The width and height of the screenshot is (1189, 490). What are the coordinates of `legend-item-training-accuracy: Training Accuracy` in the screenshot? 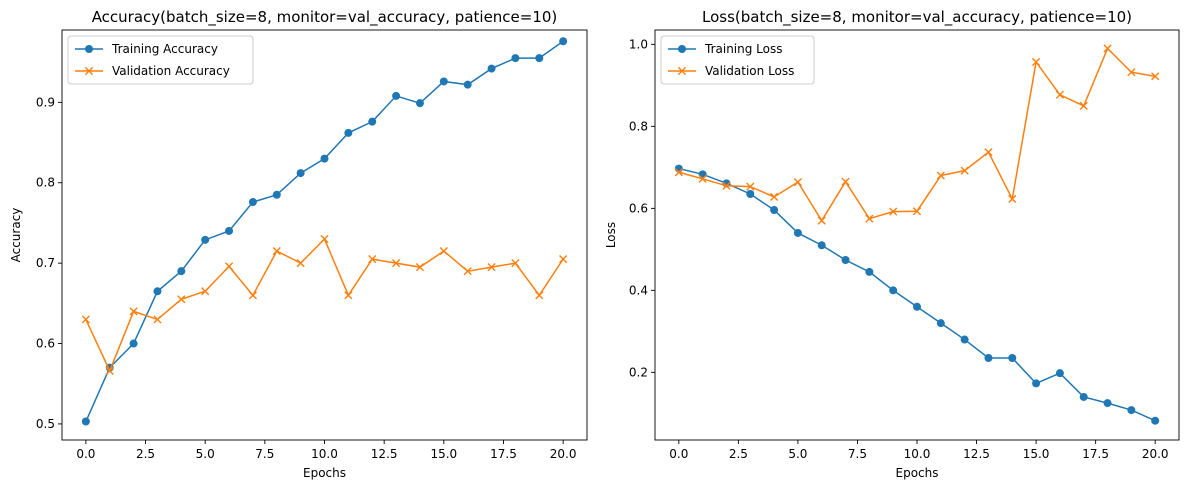 It's located at (146, 49).